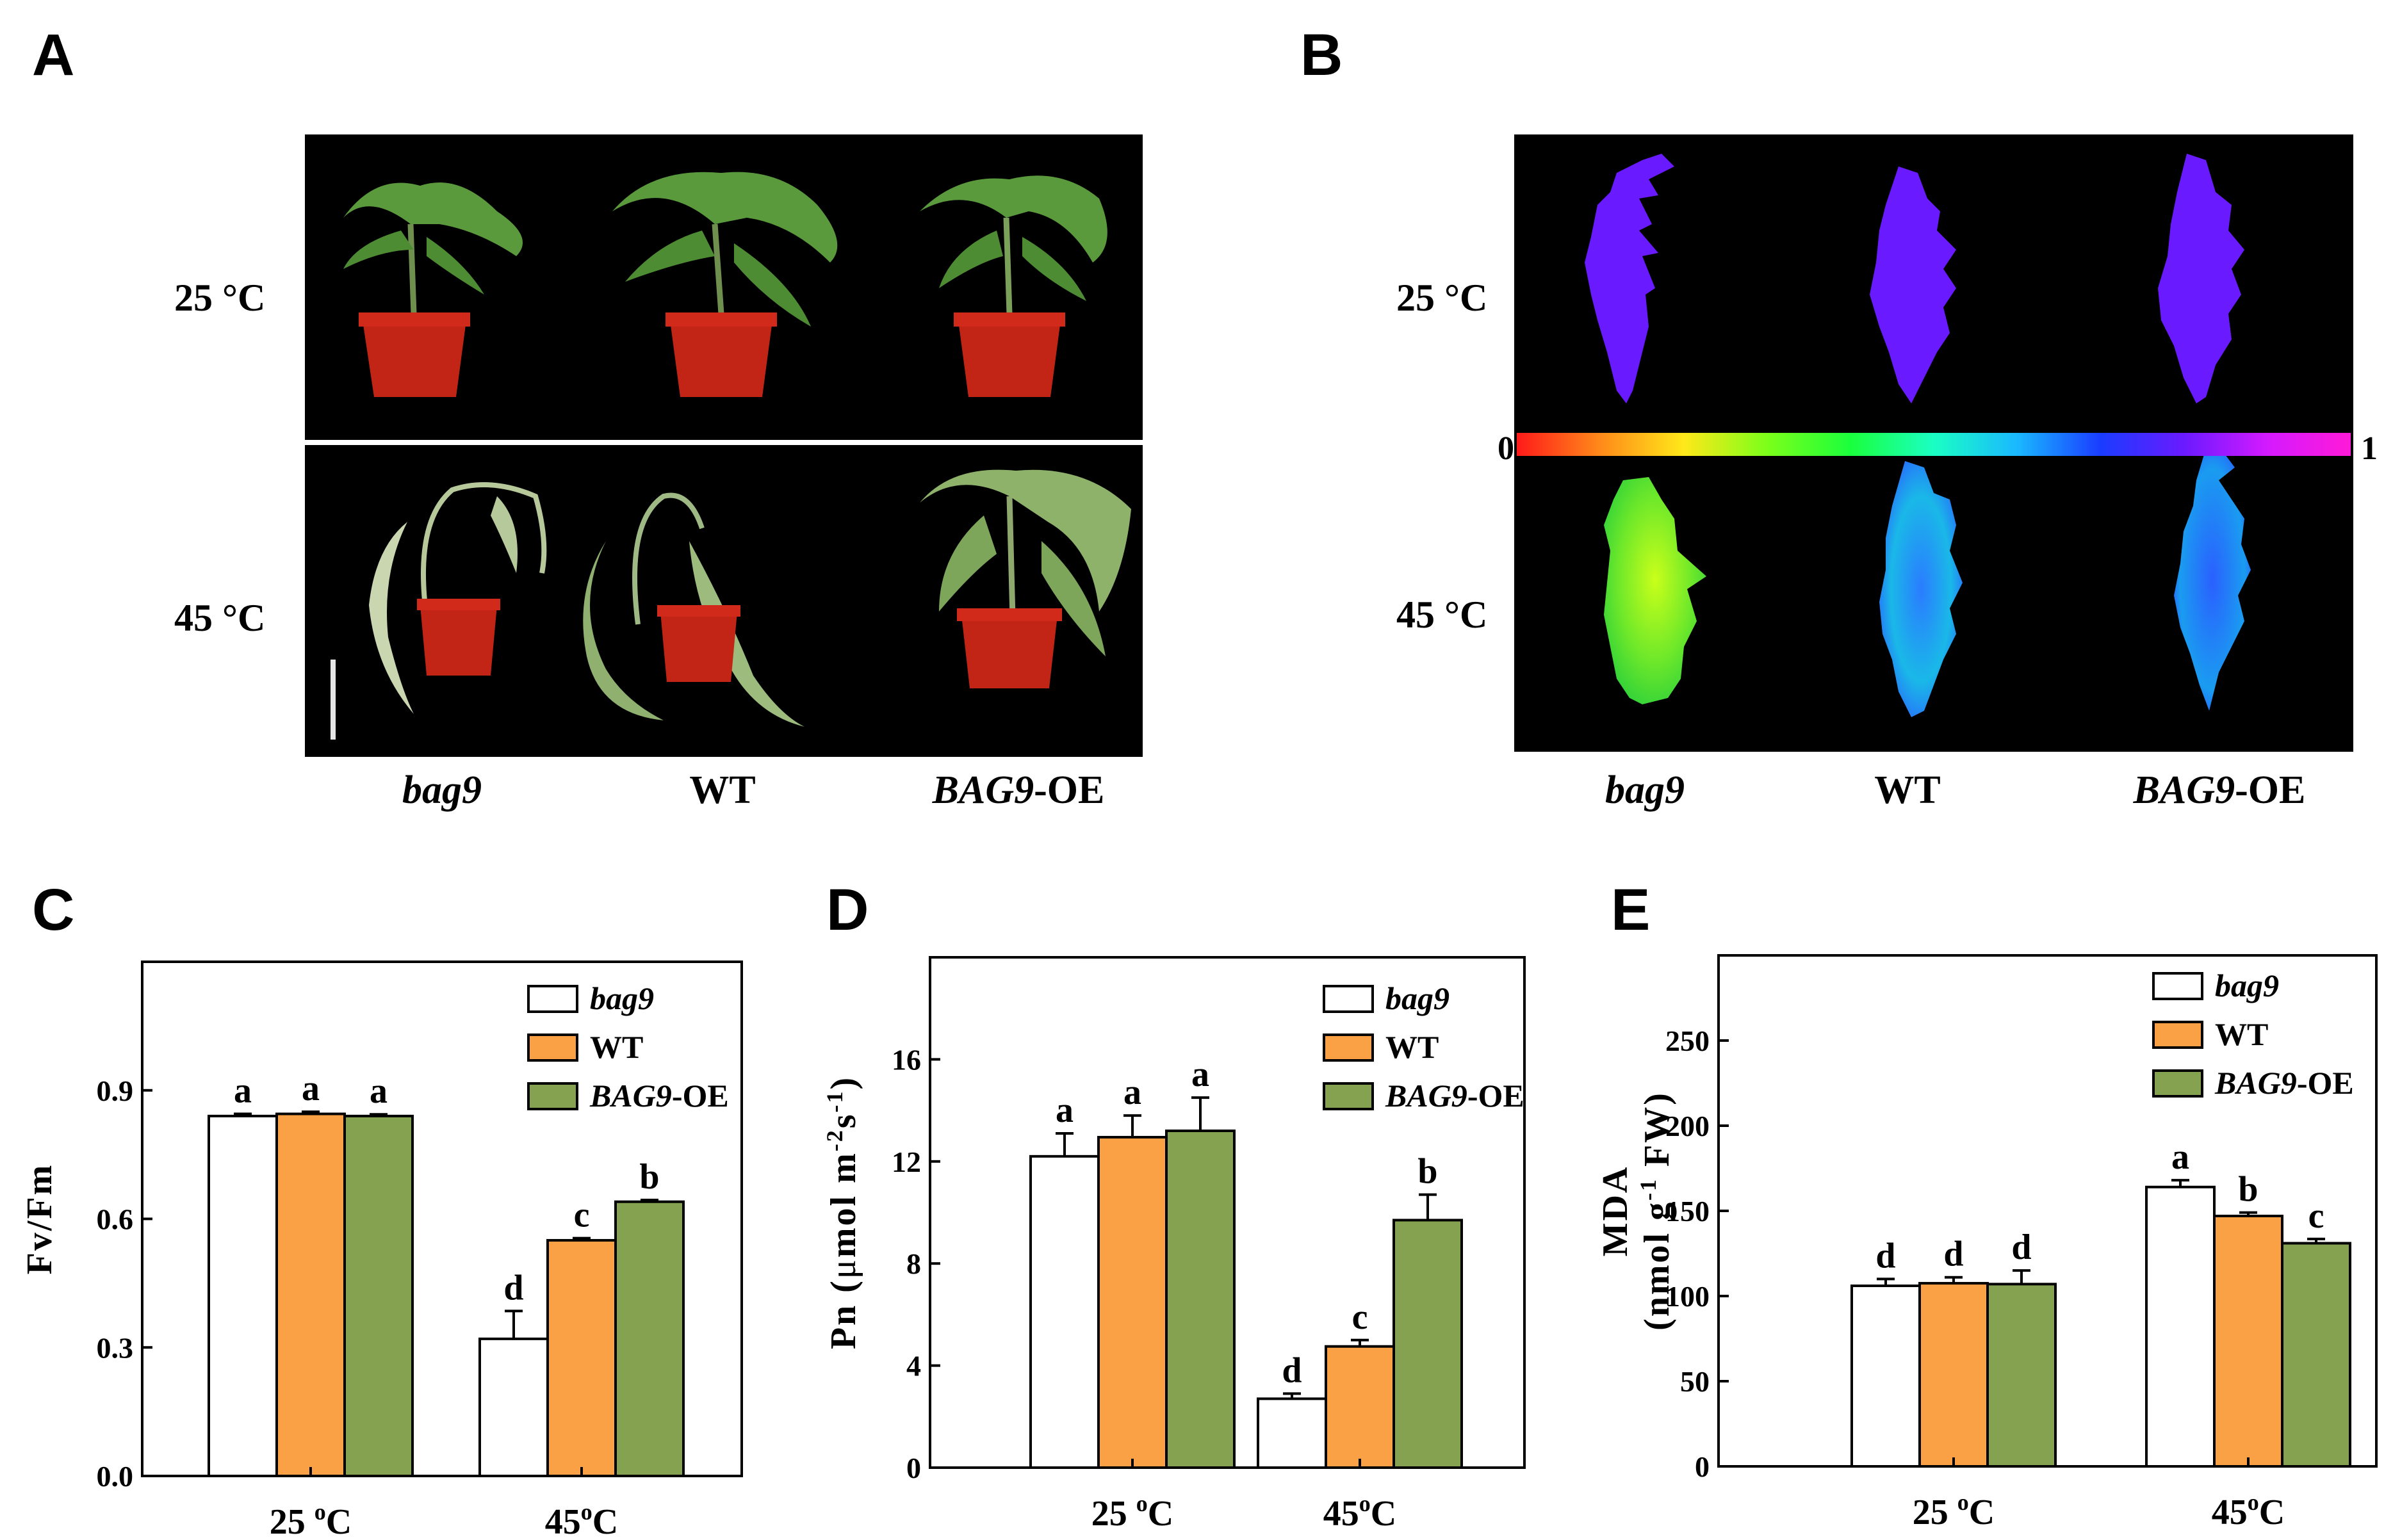  I want to click on chart-c-bar-bag9-oe-45c, so click(649, 1338).